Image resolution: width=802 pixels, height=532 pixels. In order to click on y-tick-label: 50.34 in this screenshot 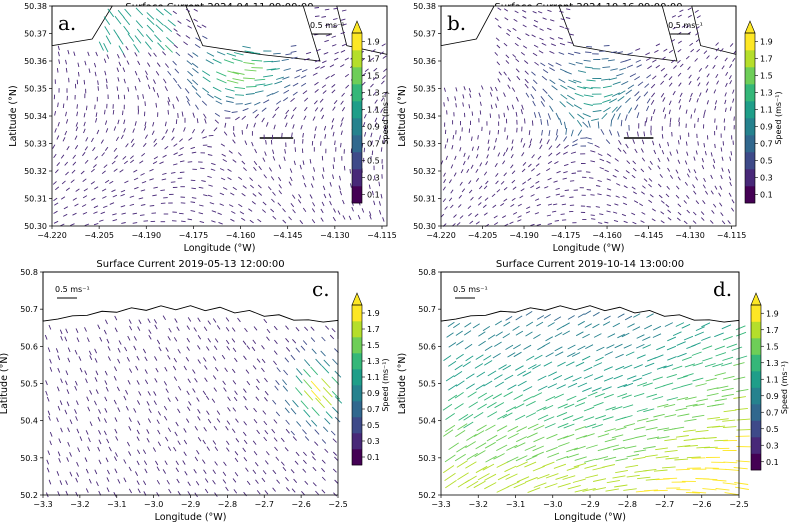, I will do `click(35, 116)`.